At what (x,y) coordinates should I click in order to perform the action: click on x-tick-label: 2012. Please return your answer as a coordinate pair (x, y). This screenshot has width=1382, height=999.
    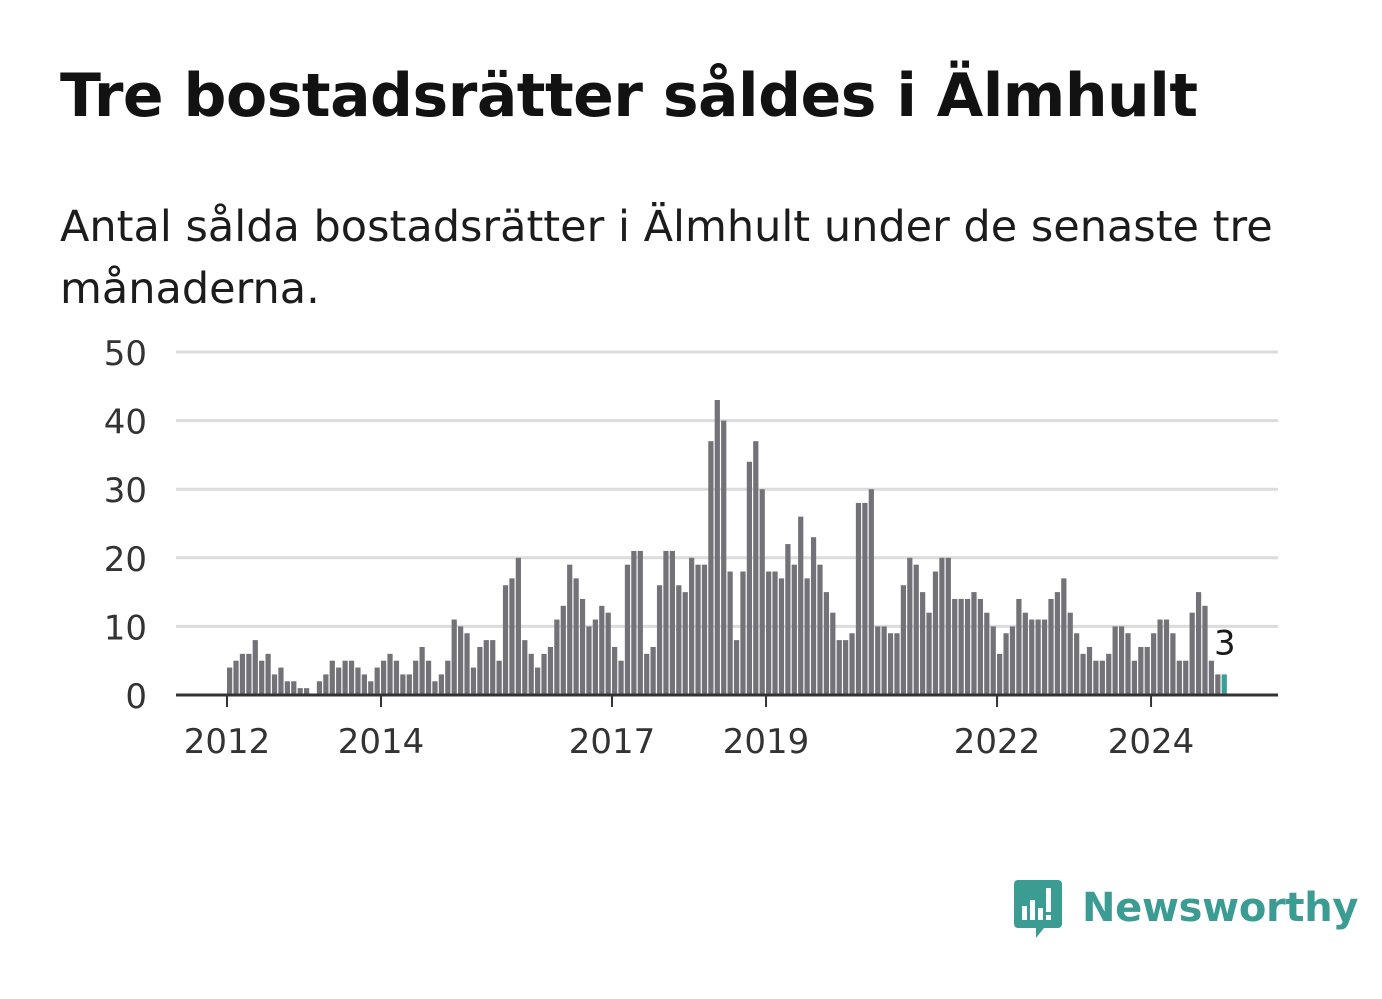
    Looking at the image, I should click on (227, 742).